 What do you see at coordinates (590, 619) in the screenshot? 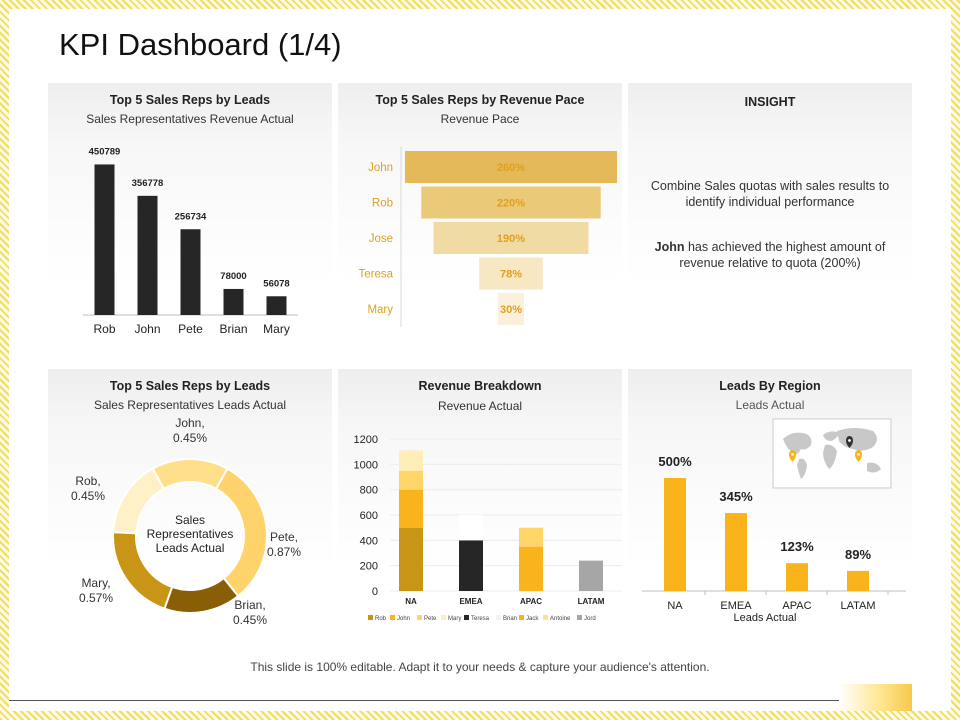
I see `legend-label: Jord` at bounding box center [590, 619].